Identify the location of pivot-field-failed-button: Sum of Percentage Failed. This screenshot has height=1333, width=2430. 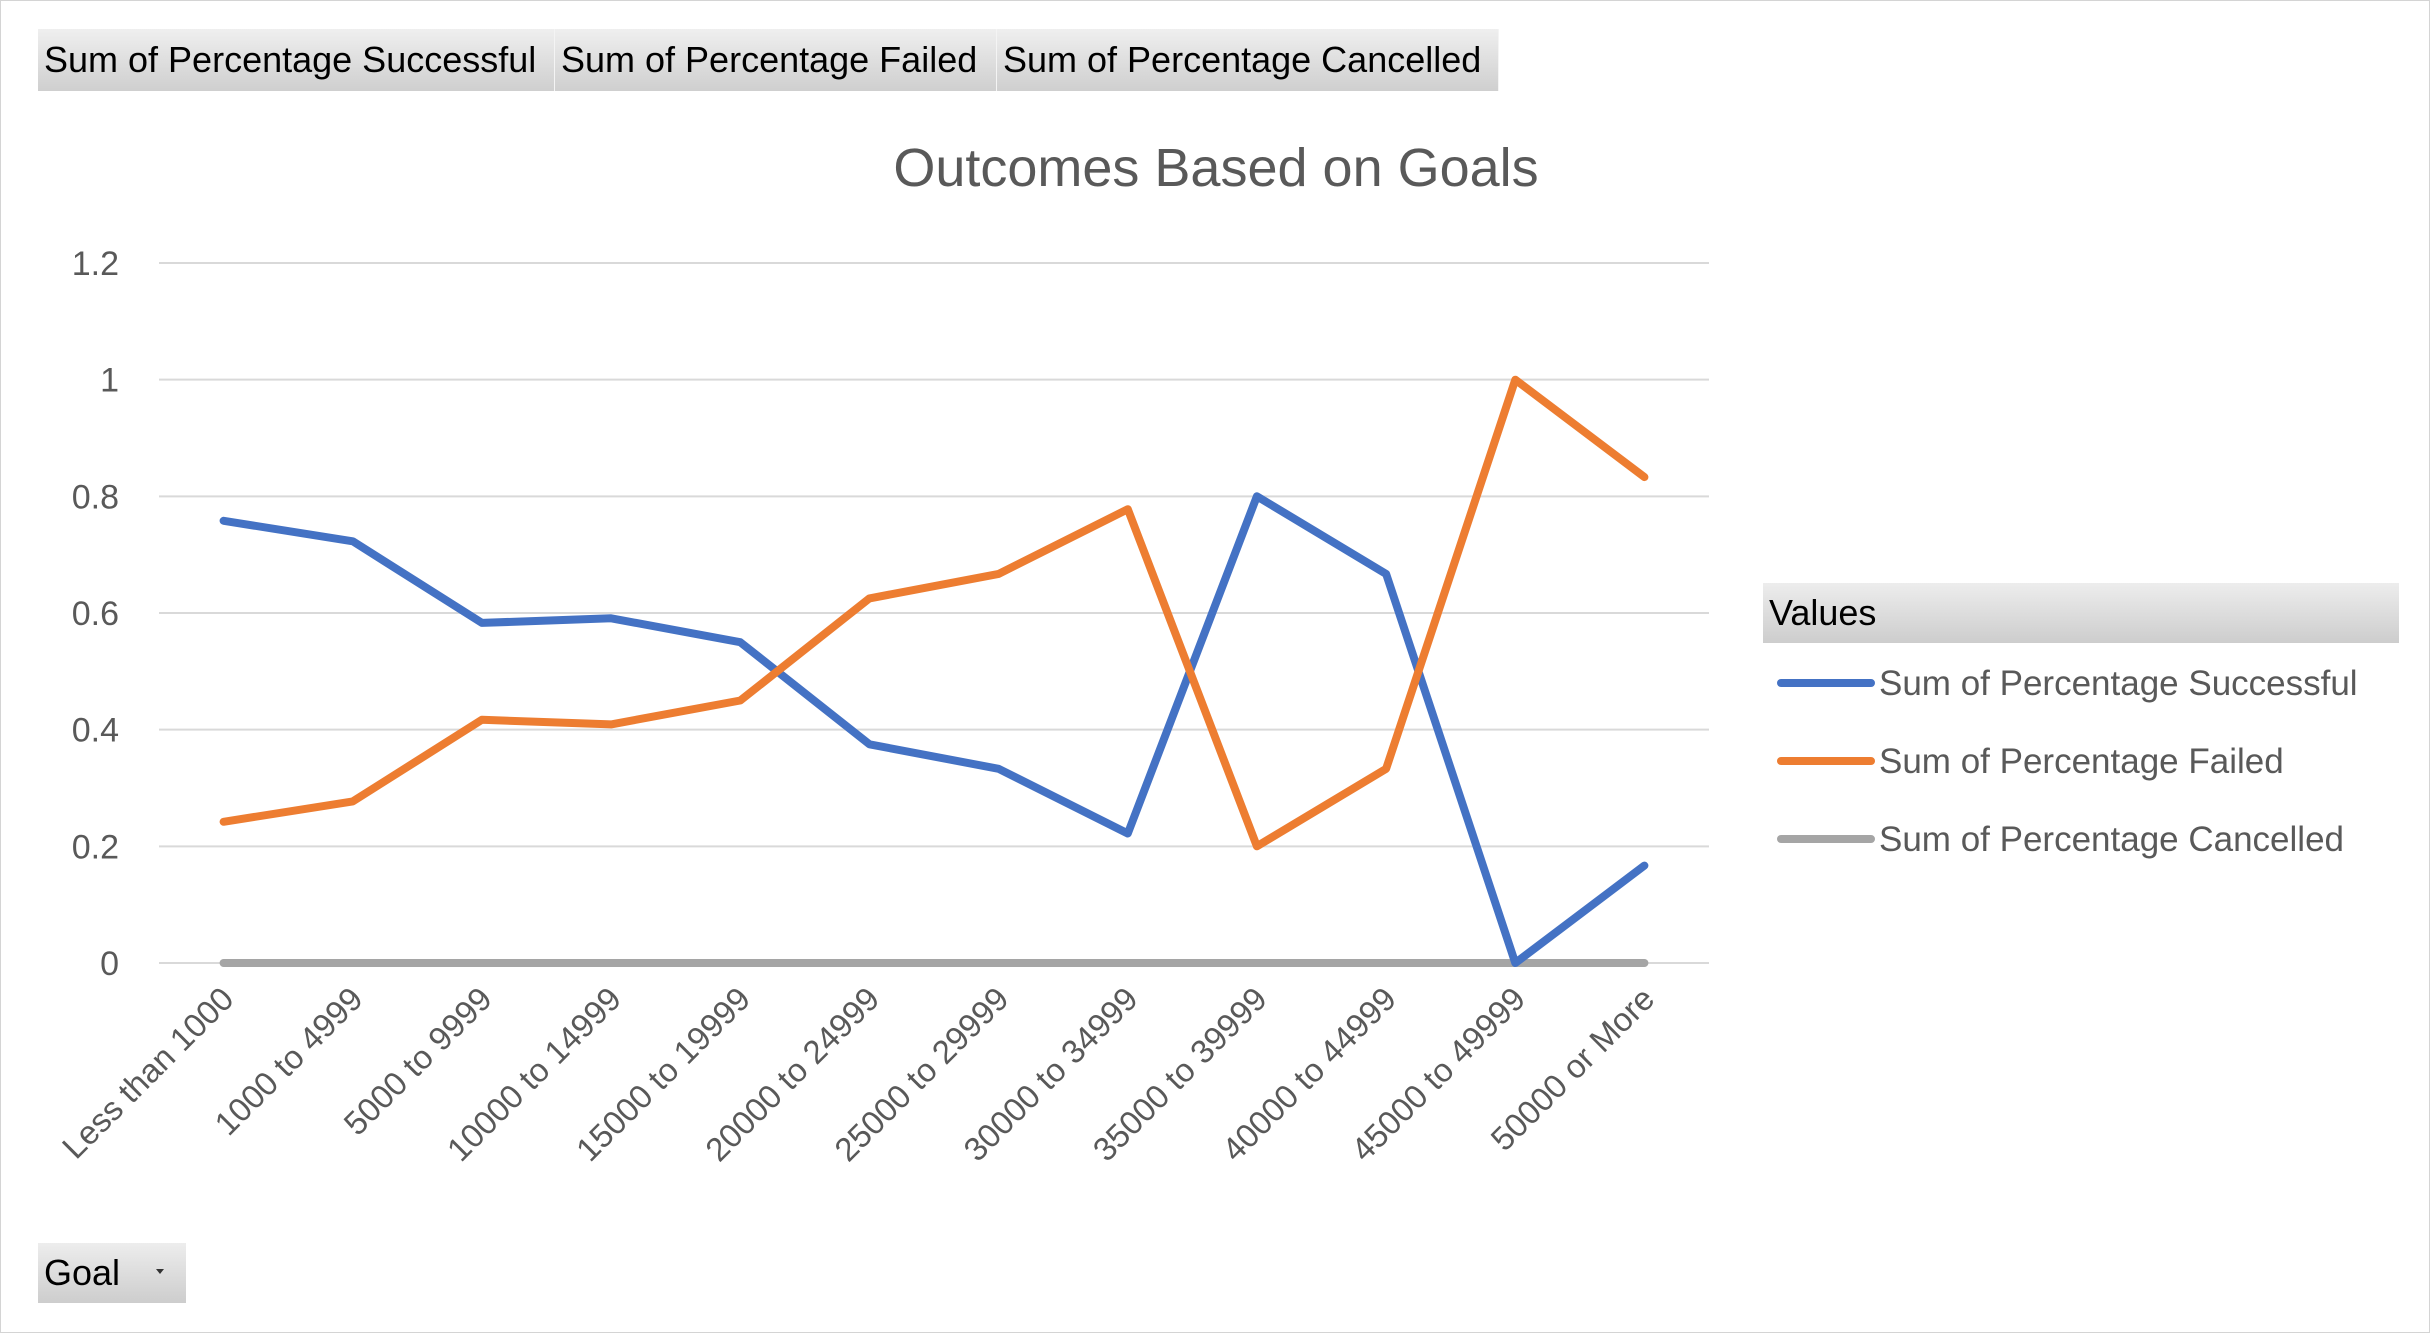
(776, 60).